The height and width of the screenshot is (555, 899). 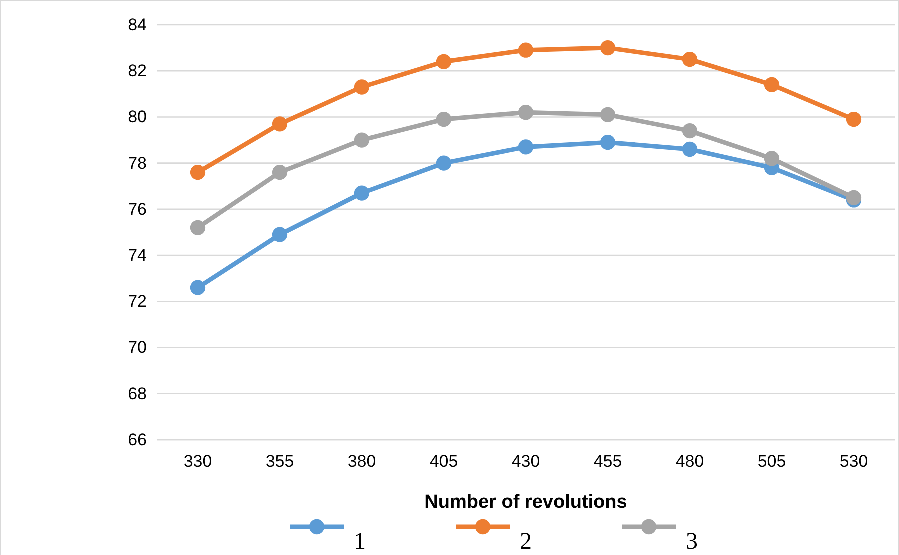 What do you see at coordinates (280, 462) in the screenshot?
I see `x-tick-label: 355` at bounding box center [280, 462].